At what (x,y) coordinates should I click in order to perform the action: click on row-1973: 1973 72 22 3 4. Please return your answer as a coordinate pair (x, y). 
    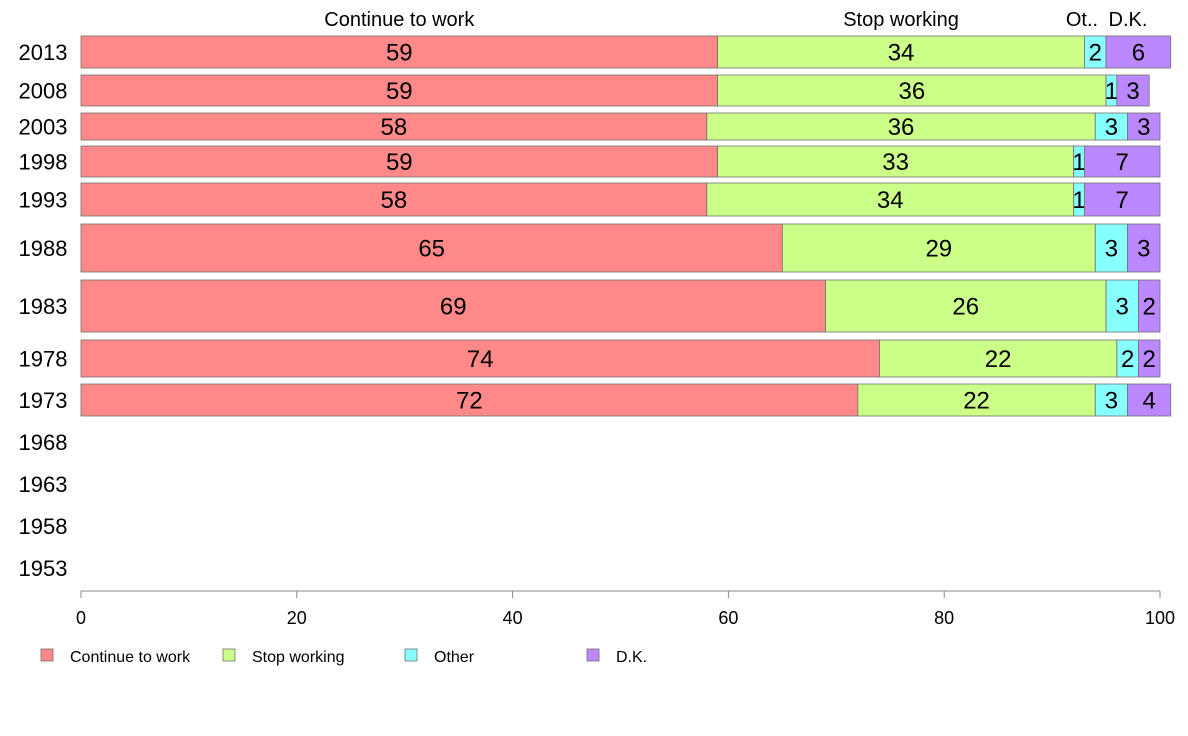
    Looking at the image, I should click on (595, 400).